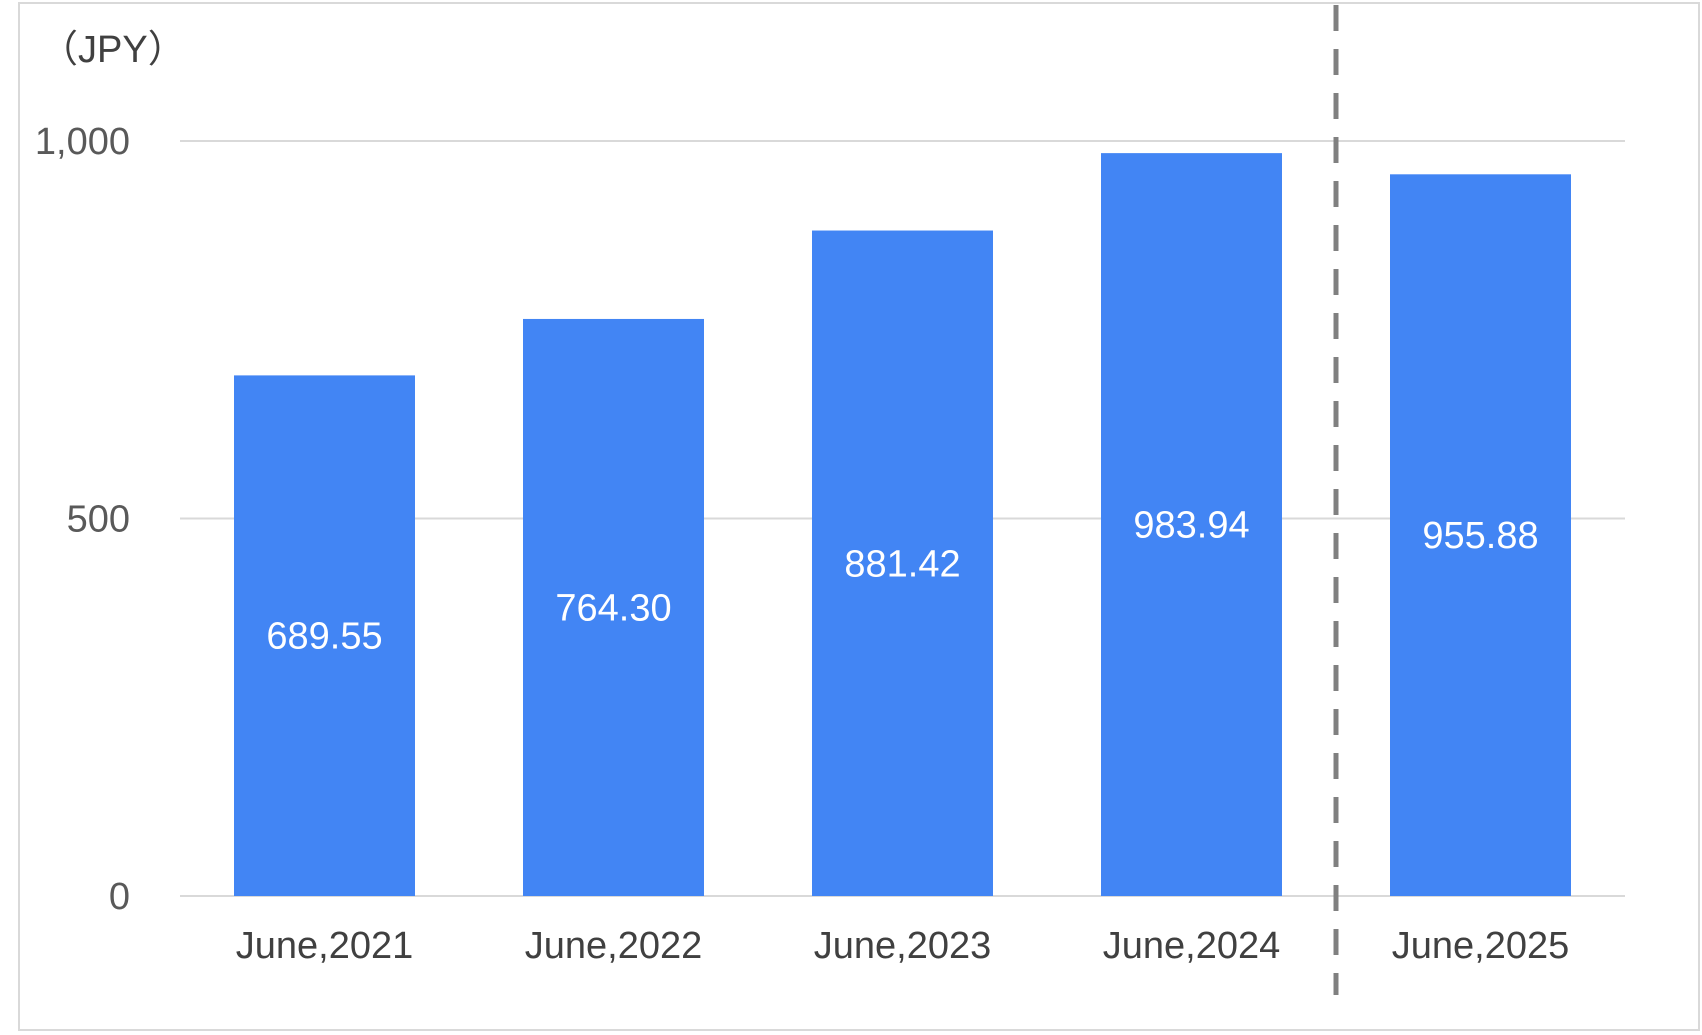  I want to click on data-labels: 689.55 764.30 881.42 983.94 955.88, so click(902, 581).